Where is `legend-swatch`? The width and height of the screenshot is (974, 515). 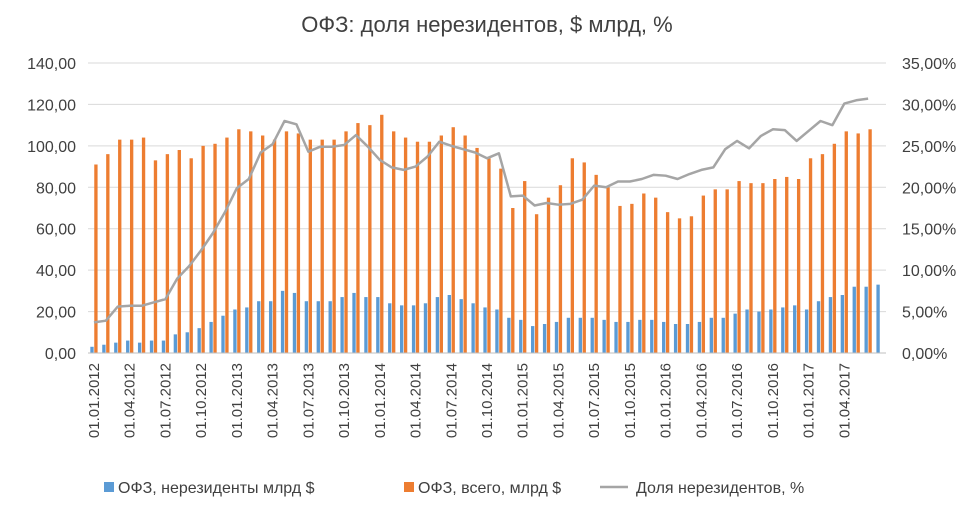 legend-swatch is located at coordinates (409, 487).